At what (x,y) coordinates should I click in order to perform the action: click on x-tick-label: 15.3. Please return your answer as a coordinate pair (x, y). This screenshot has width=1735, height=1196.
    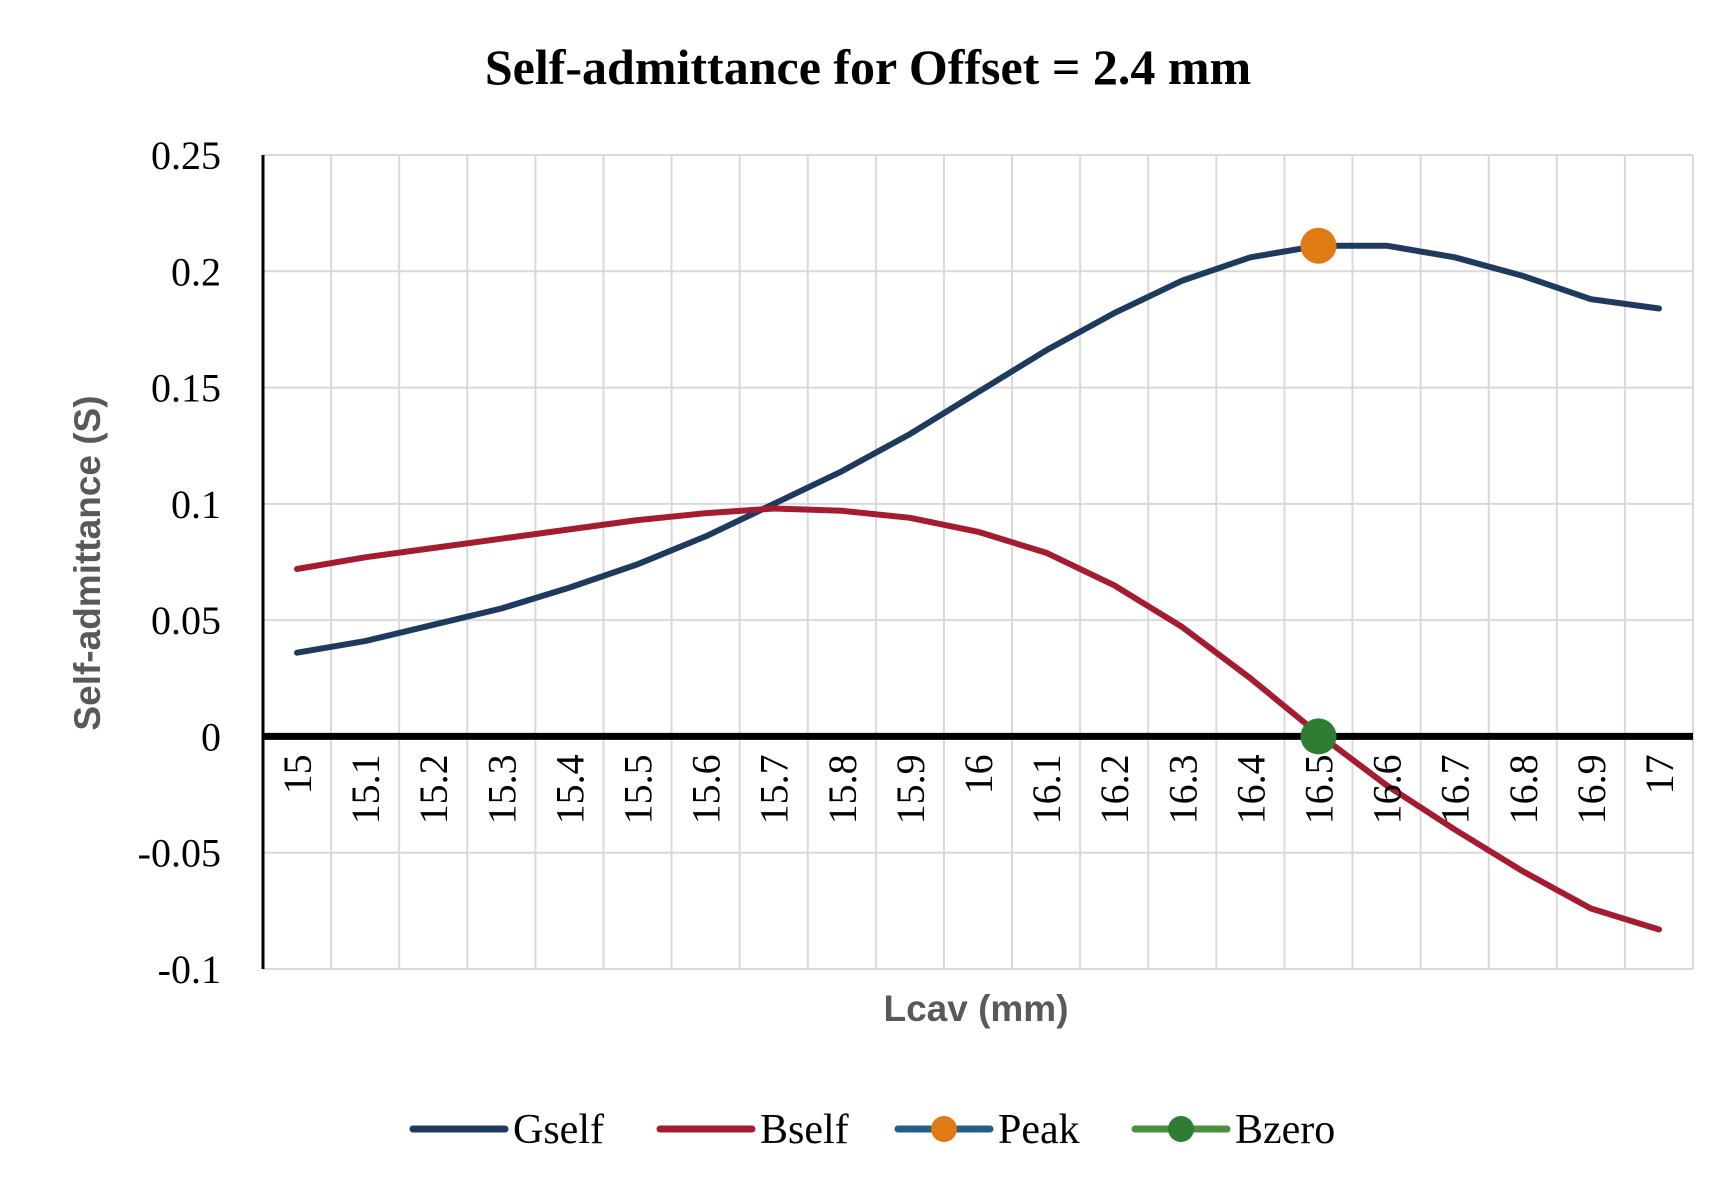
    Looking at the image, I should click on (501, 789).